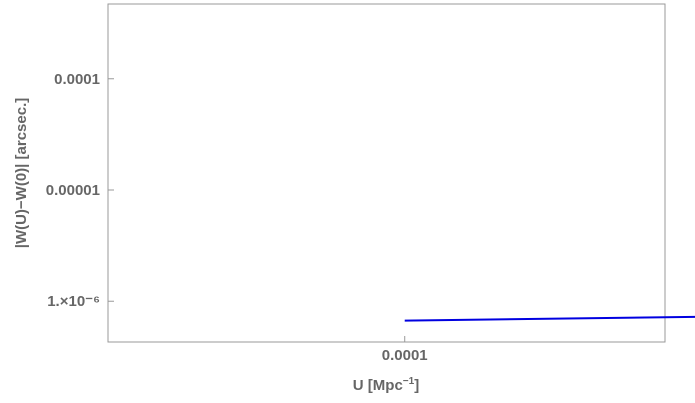  I want to click on y-tick-label: 1.×10⁻⁶, so click(73, 301).